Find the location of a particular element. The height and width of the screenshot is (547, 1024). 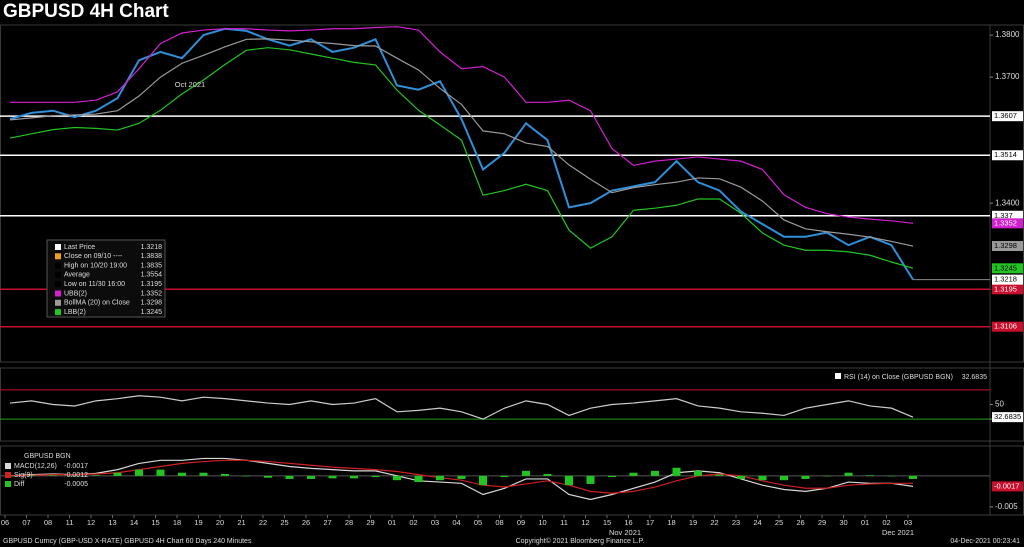

chart-title: GBPUSD 4H Chart is located at coordinates (86, 11).